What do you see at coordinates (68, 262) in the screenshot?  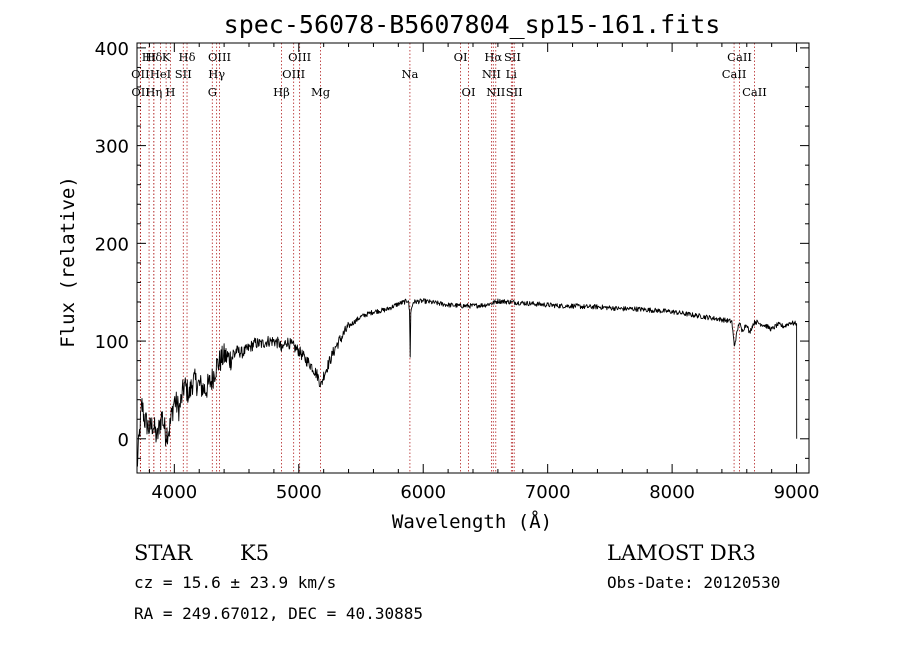 I see `y-axis-label: Flux (relative)` at bounding box center [68, 262].